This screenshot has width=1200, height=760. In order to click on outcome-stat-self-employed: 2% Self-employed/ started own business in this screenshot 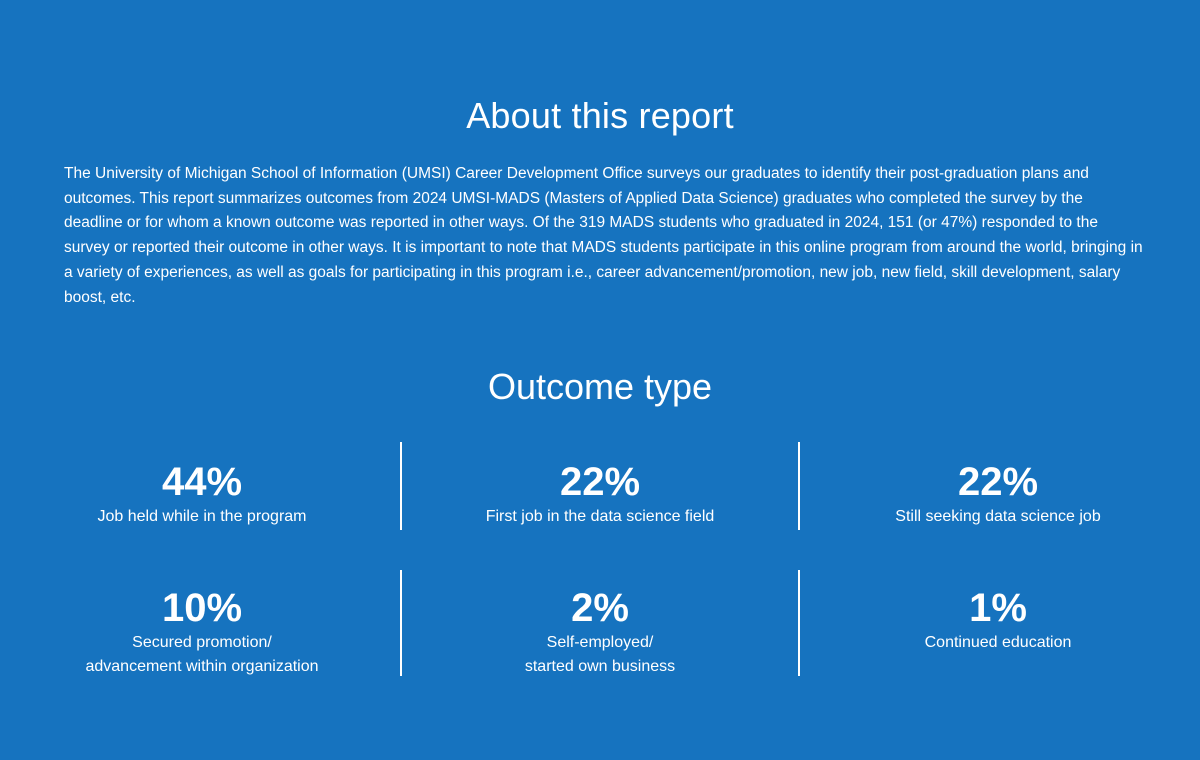, I will do `click(599, 623)`.